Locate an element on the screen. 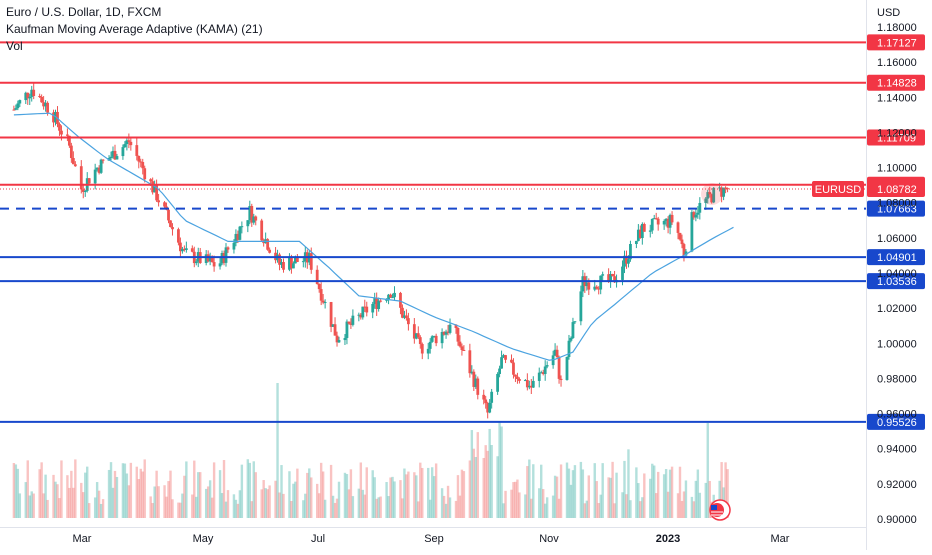  x-tick-label: Mar is located at coordinates (82, 539).